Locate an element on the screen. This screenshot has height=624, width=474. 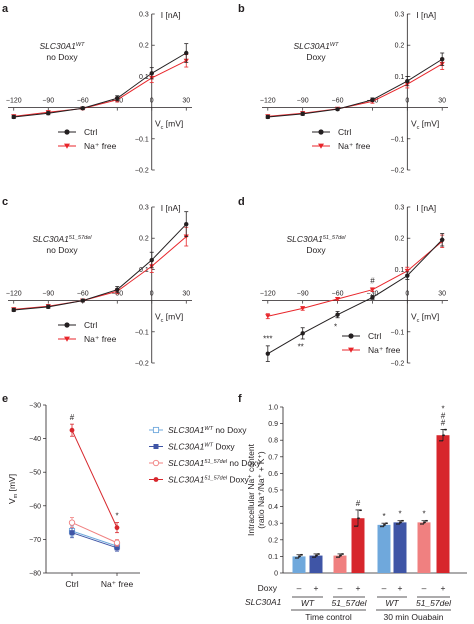
significance-mark: *** is located at coordinates (267, 339).